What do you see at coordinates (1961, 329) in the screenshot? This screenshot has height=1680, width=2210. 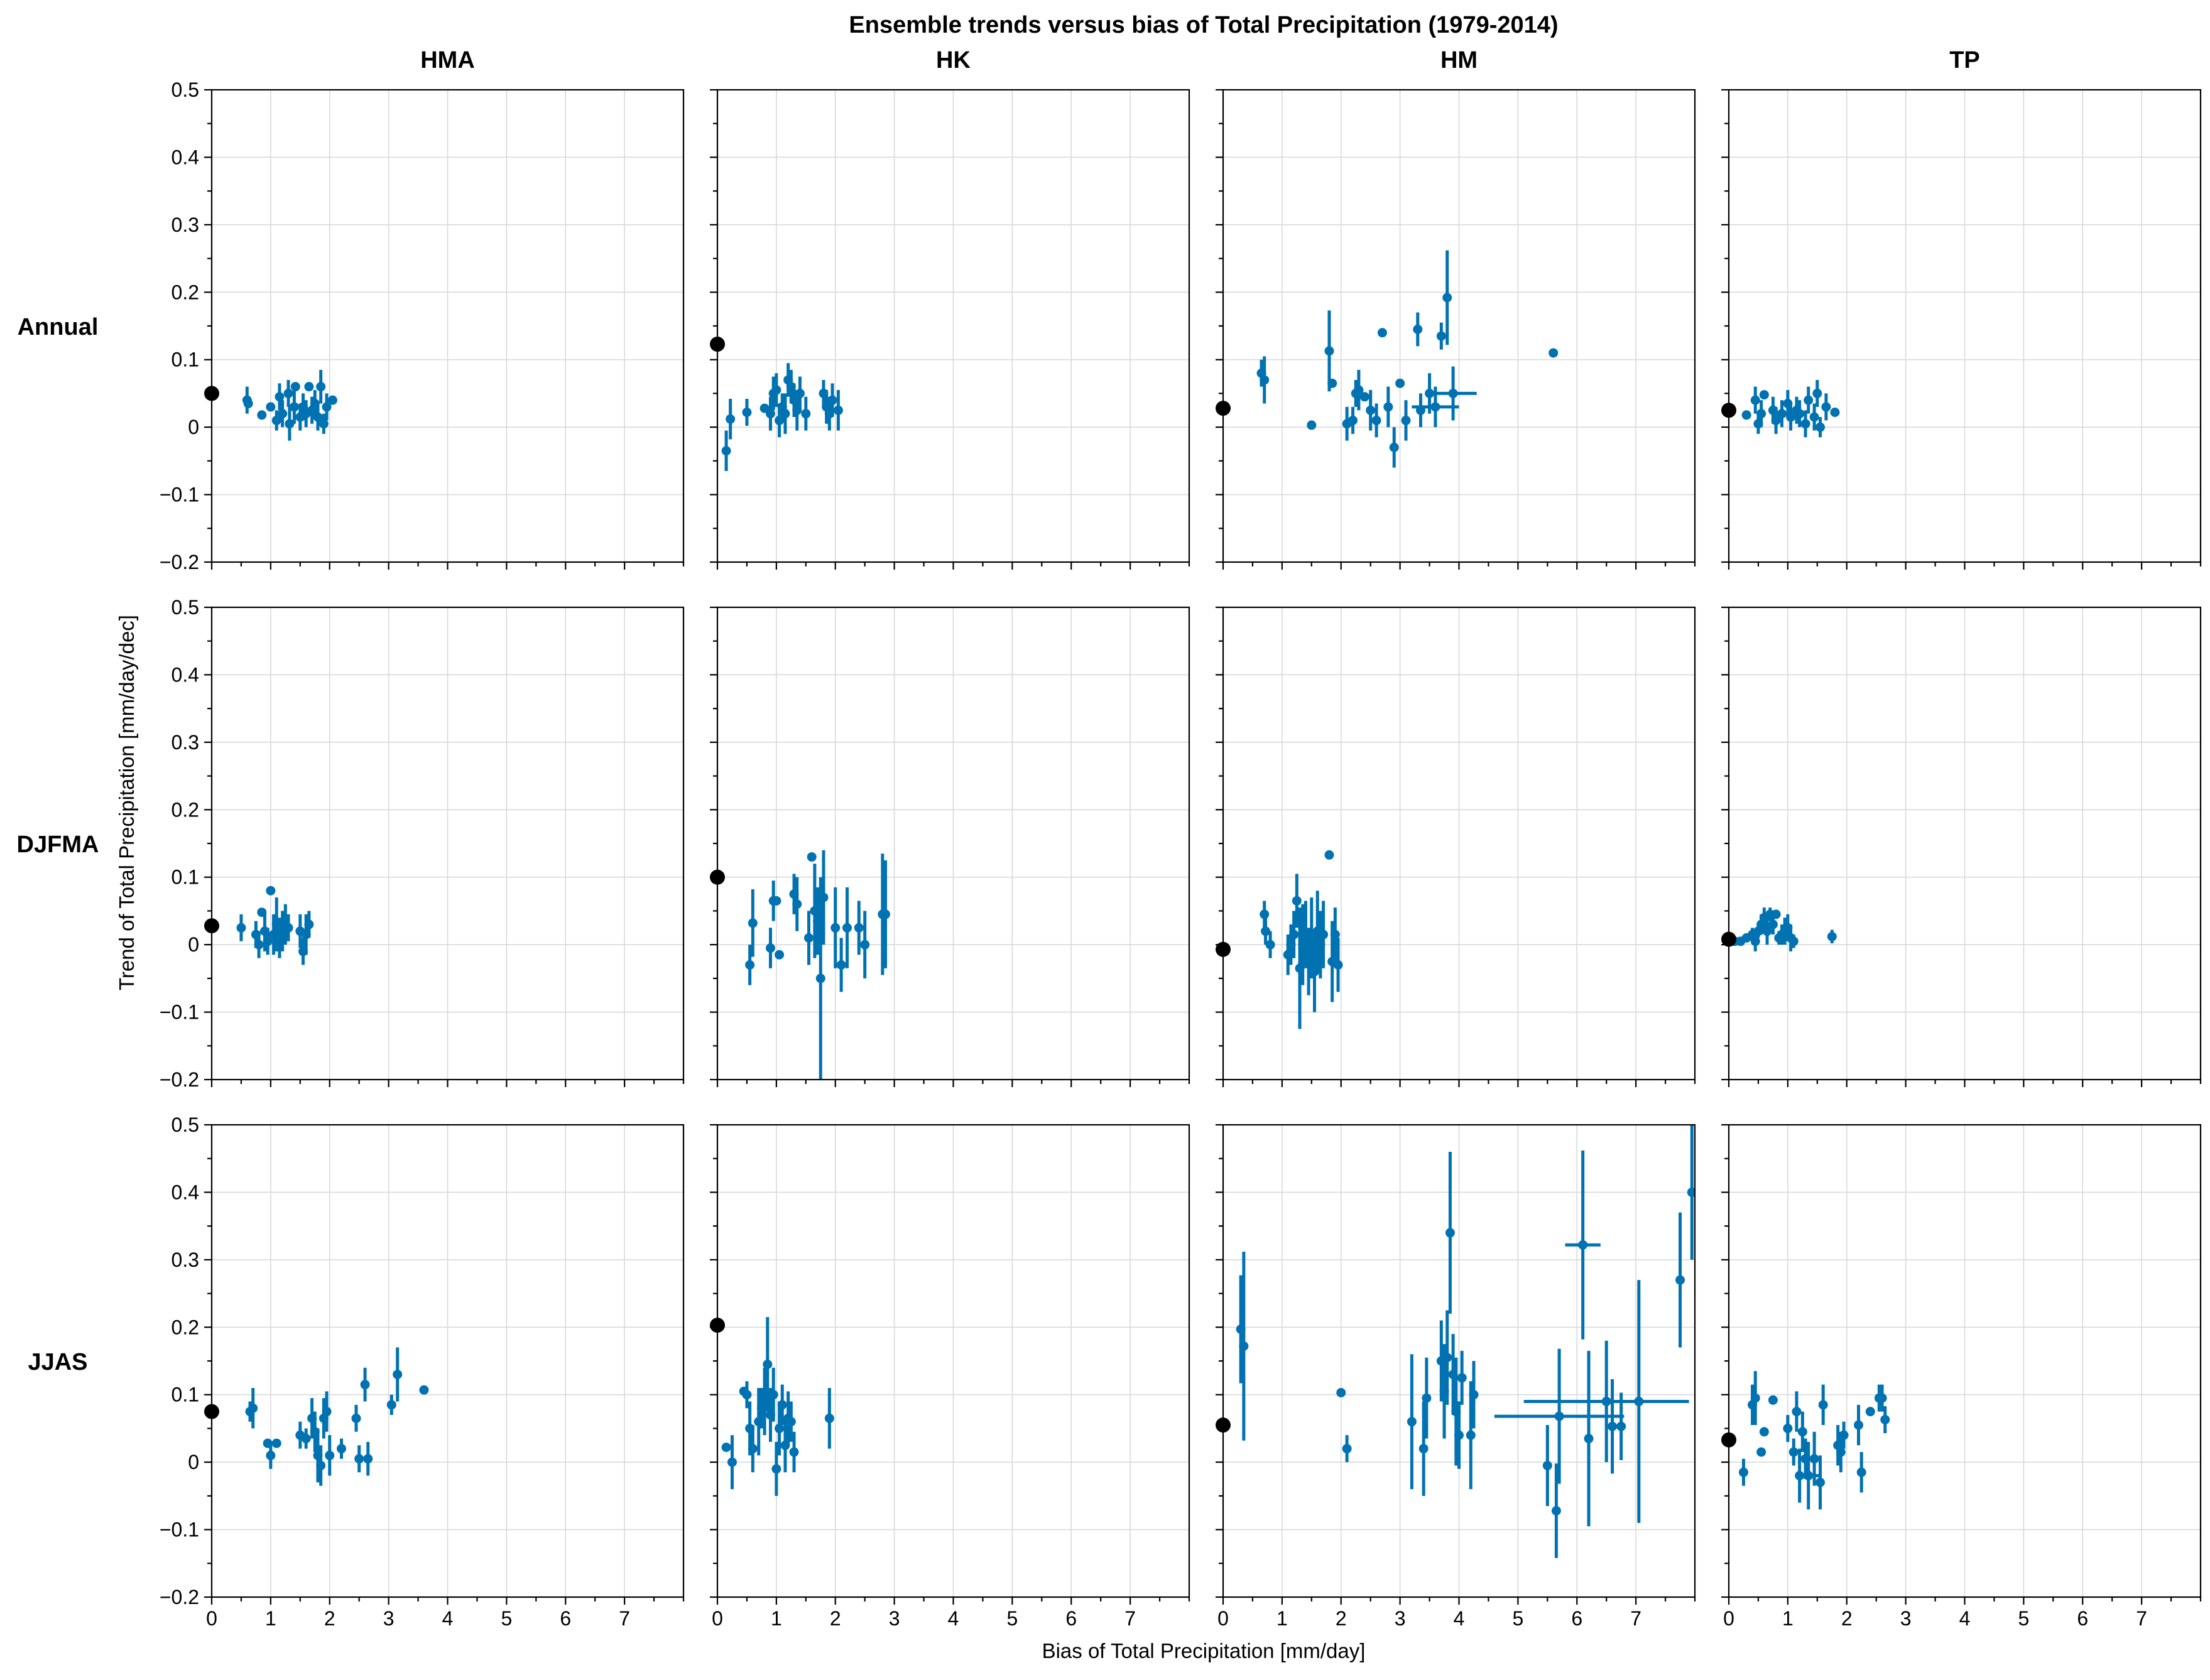 I see `panel-annual-tp` at bounding box center [1961, 329].